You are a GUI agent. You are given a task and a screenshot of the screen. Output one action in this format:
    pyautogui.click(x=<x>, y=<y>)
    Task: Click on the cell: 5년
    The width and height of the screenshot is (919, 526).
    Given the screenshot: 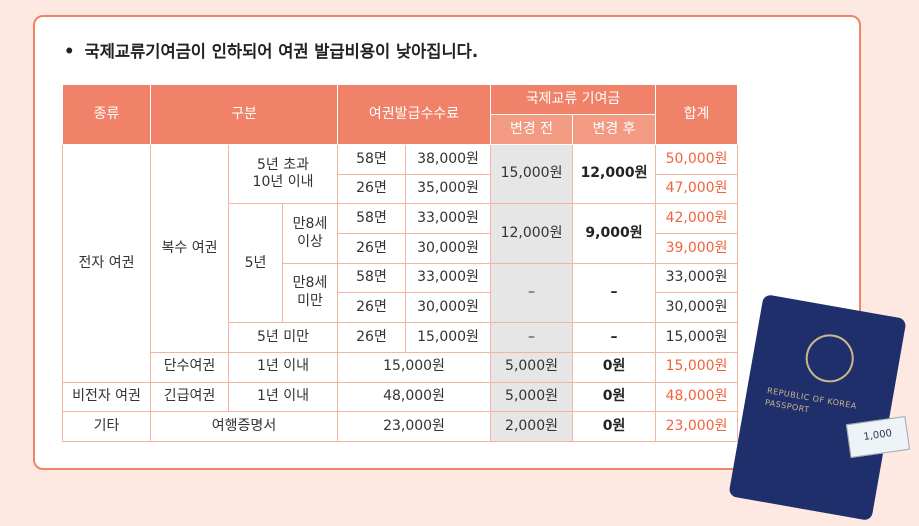 What is the action you would take?
    pyautogui.click(x=255, y=263)
    